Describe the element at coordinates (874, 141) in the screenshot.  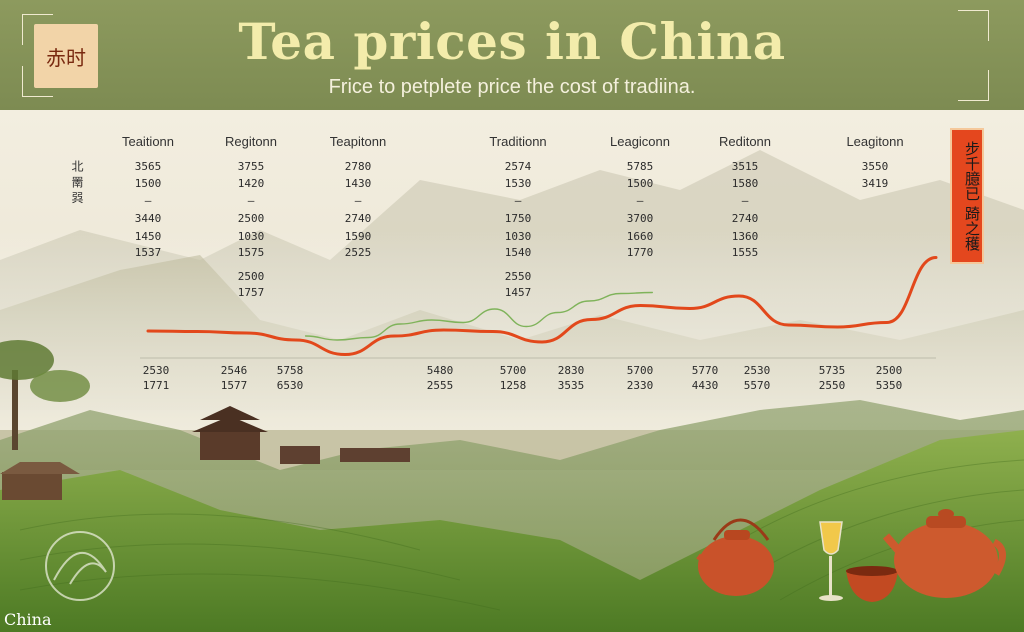
I see `column-header: Leagitonn` at that location.